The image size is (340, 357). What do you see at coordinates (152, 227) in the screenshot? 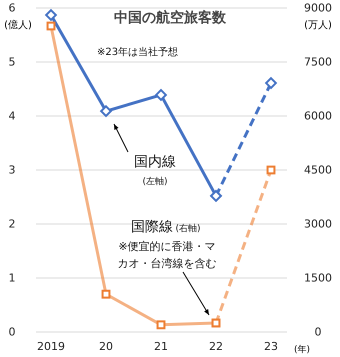
I see `annotation: 国際線` at bounding box center [152, 227].